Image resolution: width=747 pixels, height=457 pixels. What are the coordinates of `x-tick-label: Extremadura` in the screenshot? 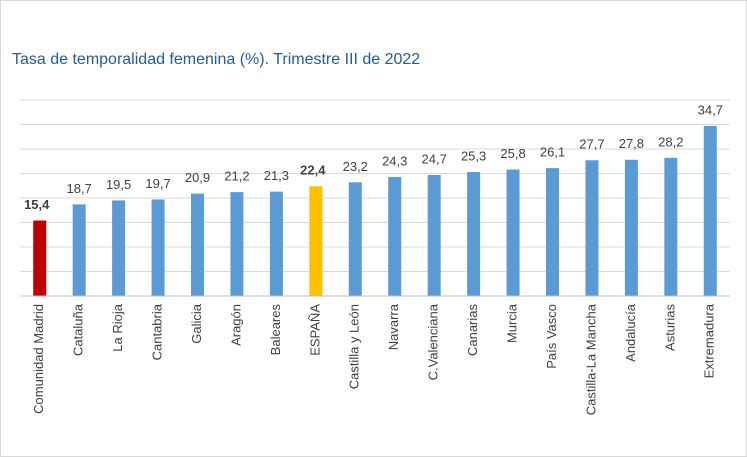 It's located at (709, 340).